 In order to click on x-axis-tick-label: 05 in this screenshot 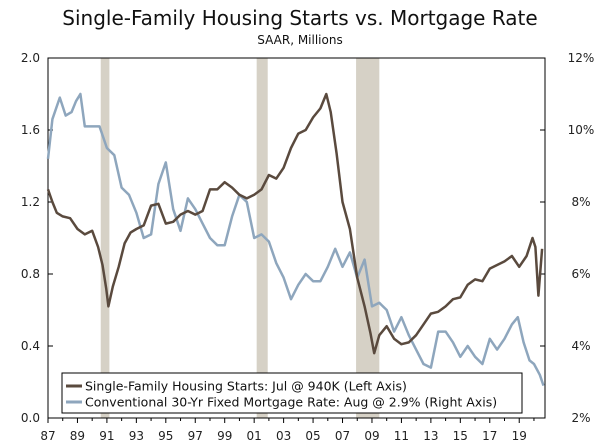, I will do `click(312, 436)`.